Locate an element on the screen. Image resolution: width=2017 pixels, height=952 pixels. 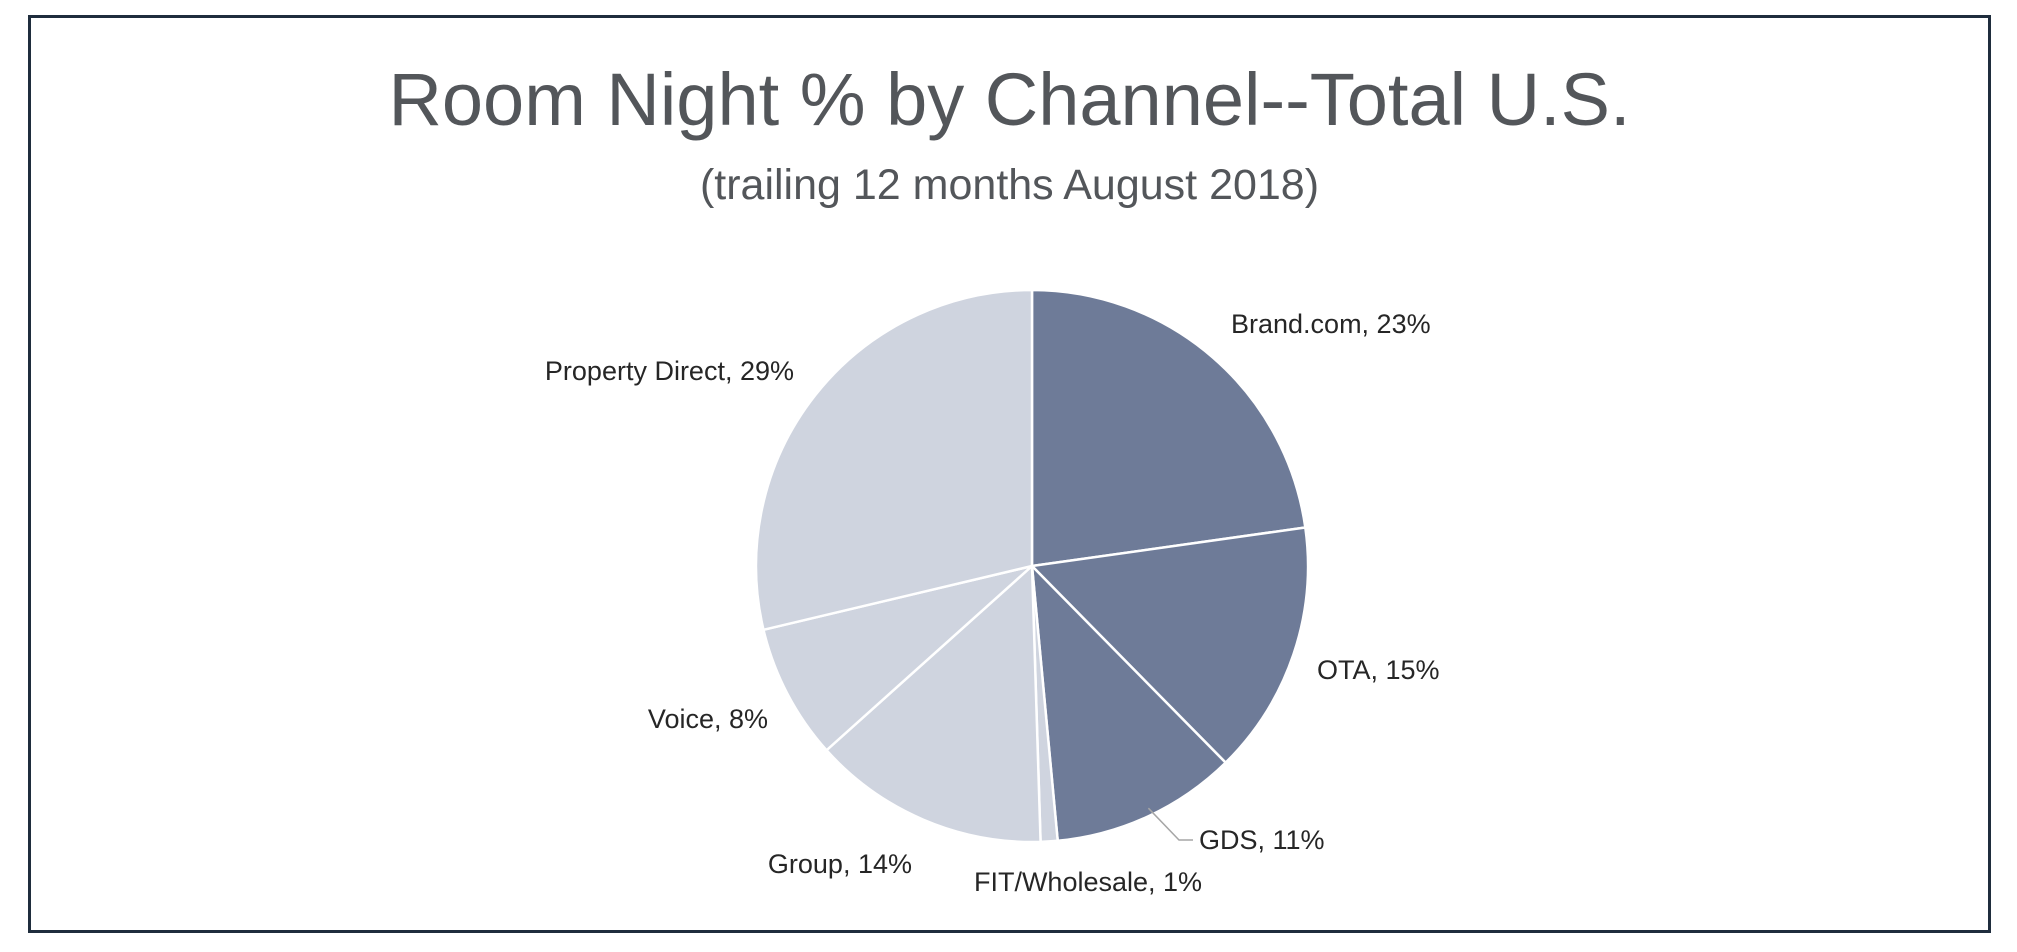
chart-title: Room Night % by Channel--Total U.S. is located at coordinates (1009, 99).